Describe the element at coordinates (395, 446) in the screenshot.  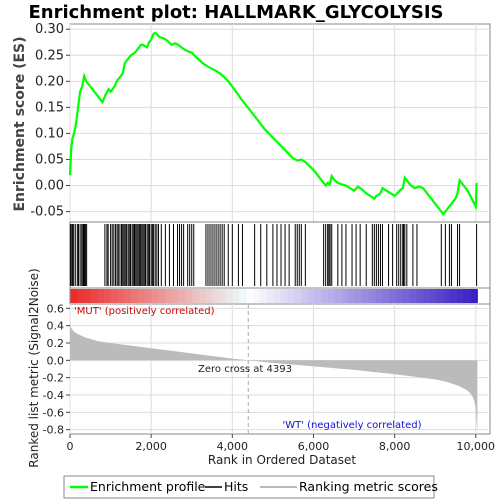
I see `x-tick-label: 8,000` at that location.